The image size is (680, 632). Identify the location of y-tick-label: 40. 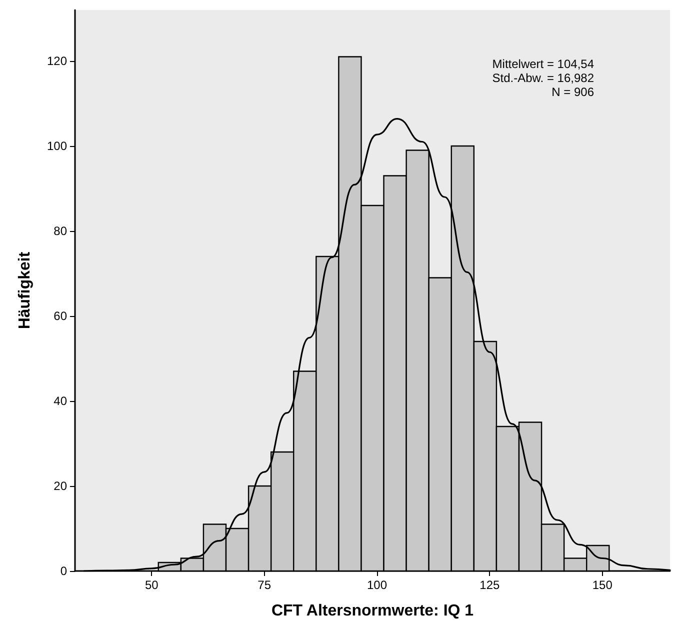
(61, 401).